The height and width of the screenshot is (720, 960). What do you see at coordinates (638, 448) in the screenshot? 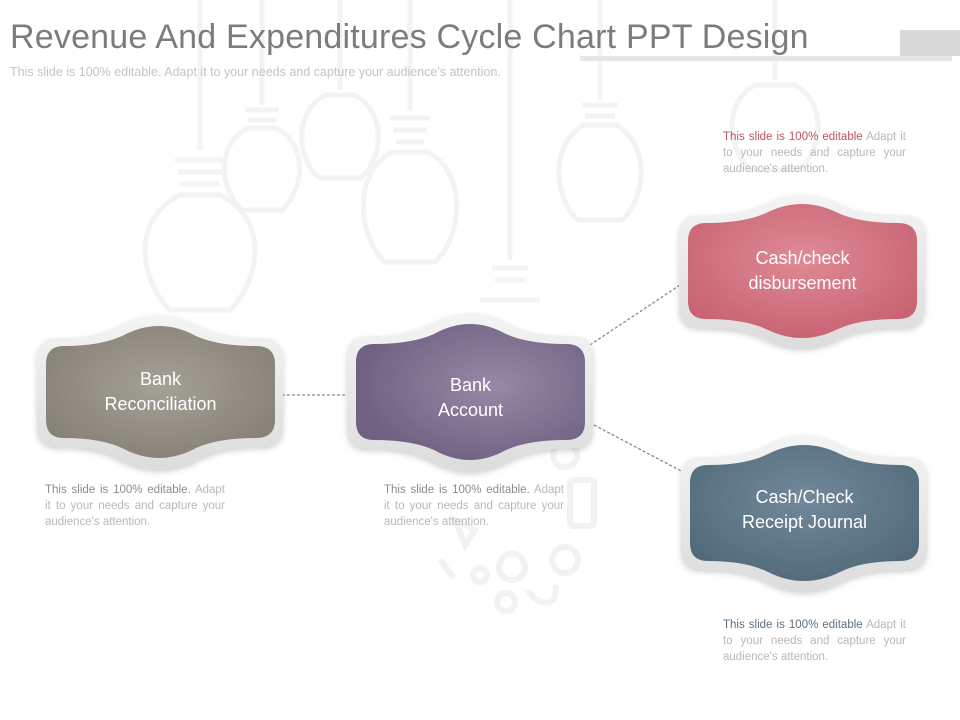
I see `connector-account-receipt` at bounding box center [638, 448].